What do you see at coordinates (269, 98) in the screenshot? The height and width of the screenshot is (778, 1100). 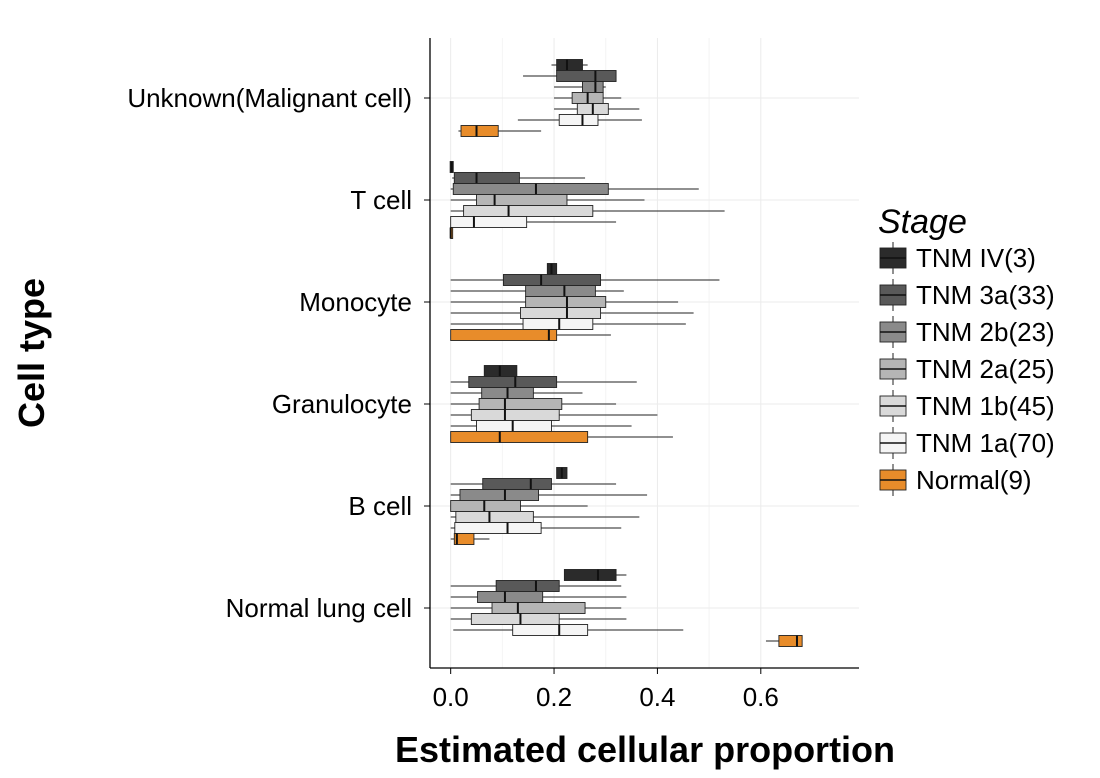 I see `y-tick-label: Unknown(Malignant cell)` at bounding box center [269, 98].